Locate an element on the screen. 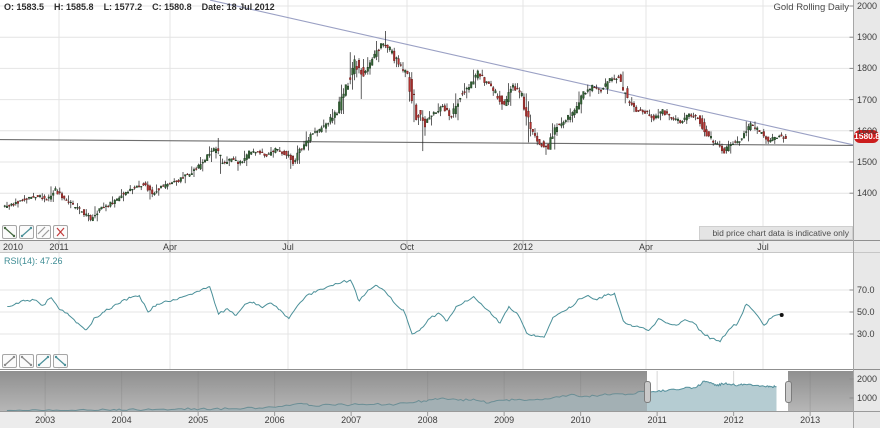  price-axis-gutter is located at coordinates (866, 214).